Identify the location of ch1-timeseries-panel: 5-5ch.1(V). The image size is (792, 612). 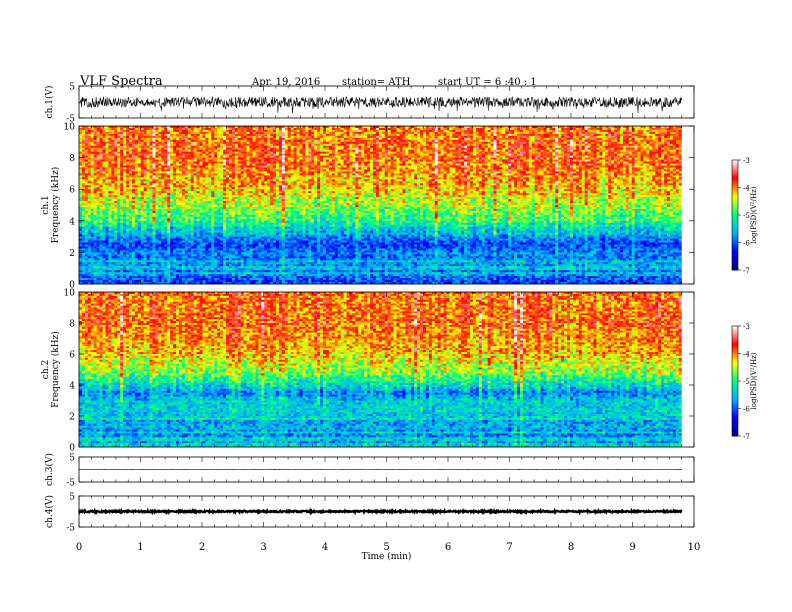
(369, 104).